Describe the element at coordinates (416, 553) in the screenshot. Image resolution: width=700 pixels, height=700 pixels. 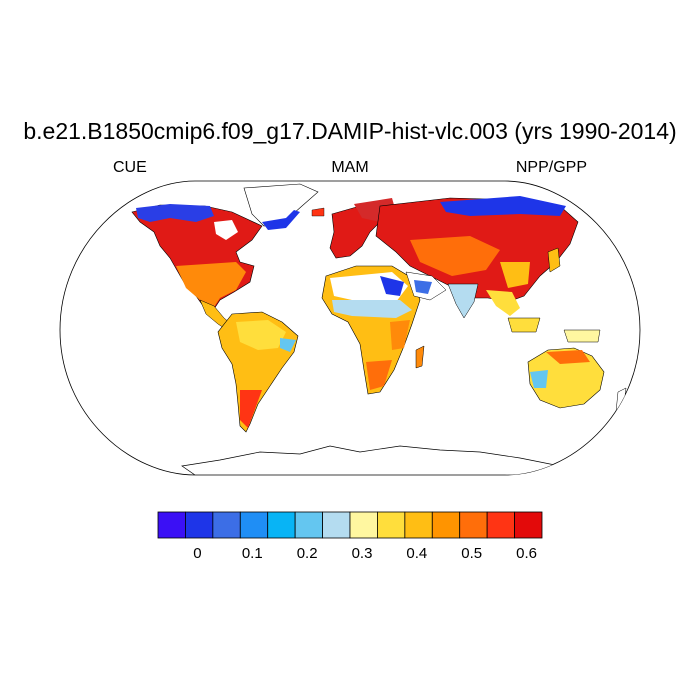
I see `colorbar-tick-label: 0.4` at that location.